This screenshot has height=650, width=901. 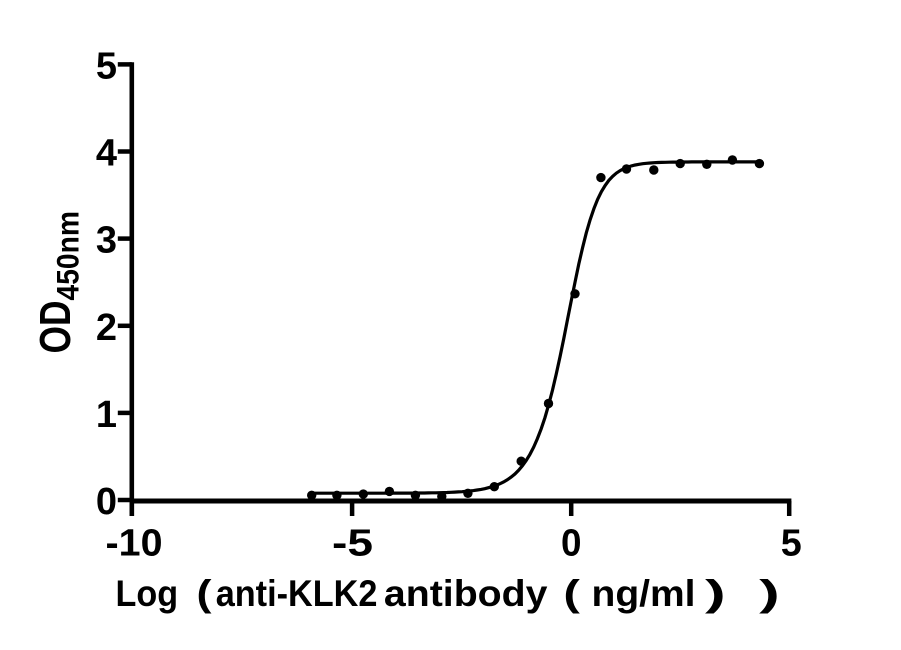 What do you see at coordinates (106, 154) in the screenshot?
I see `svg-text: 4` at bounding box center [106, 154].